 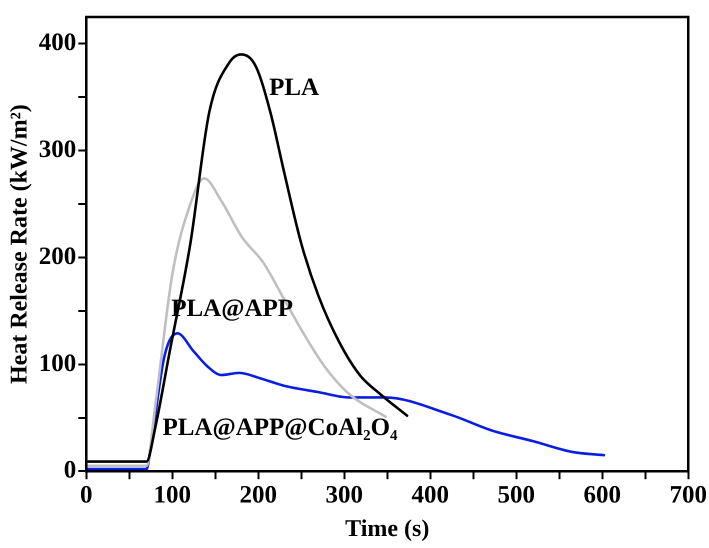 I want to click on x-tick-label: 700, so click(x=688, y=495).